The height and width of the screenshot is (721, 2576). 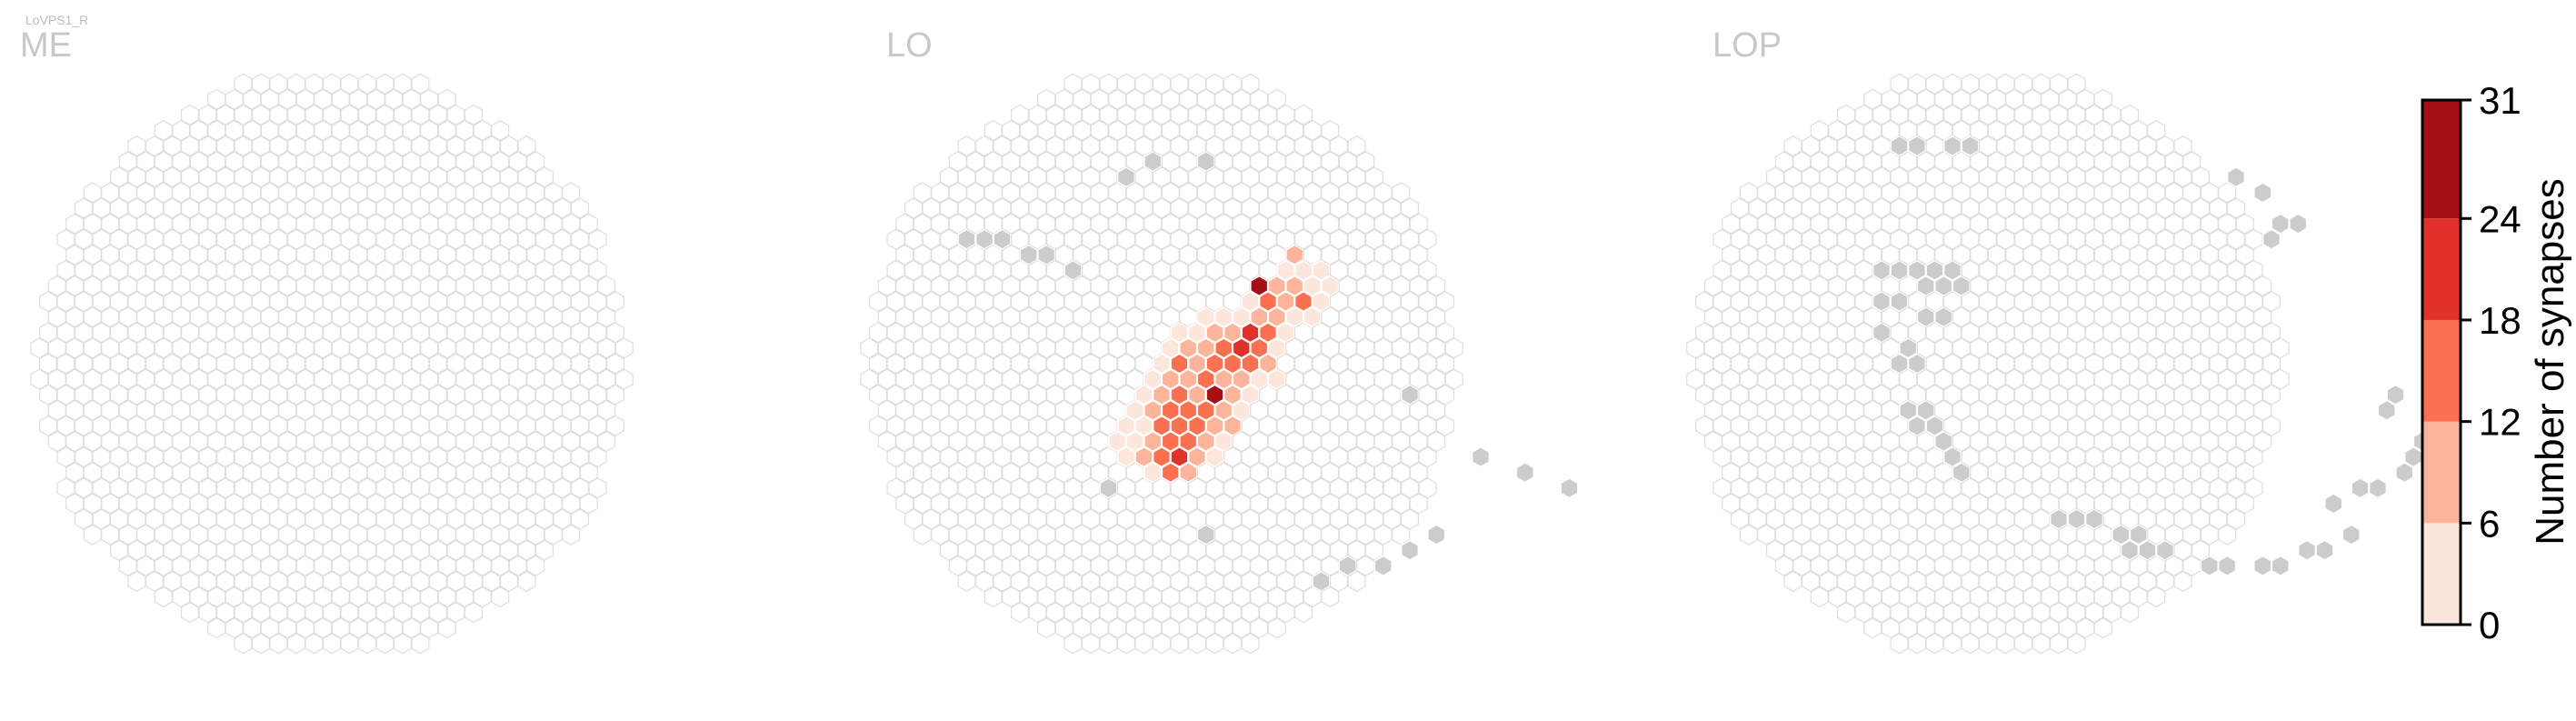 I want to click on colorbar-tick-label: 0, so click(x=2489, y=625).